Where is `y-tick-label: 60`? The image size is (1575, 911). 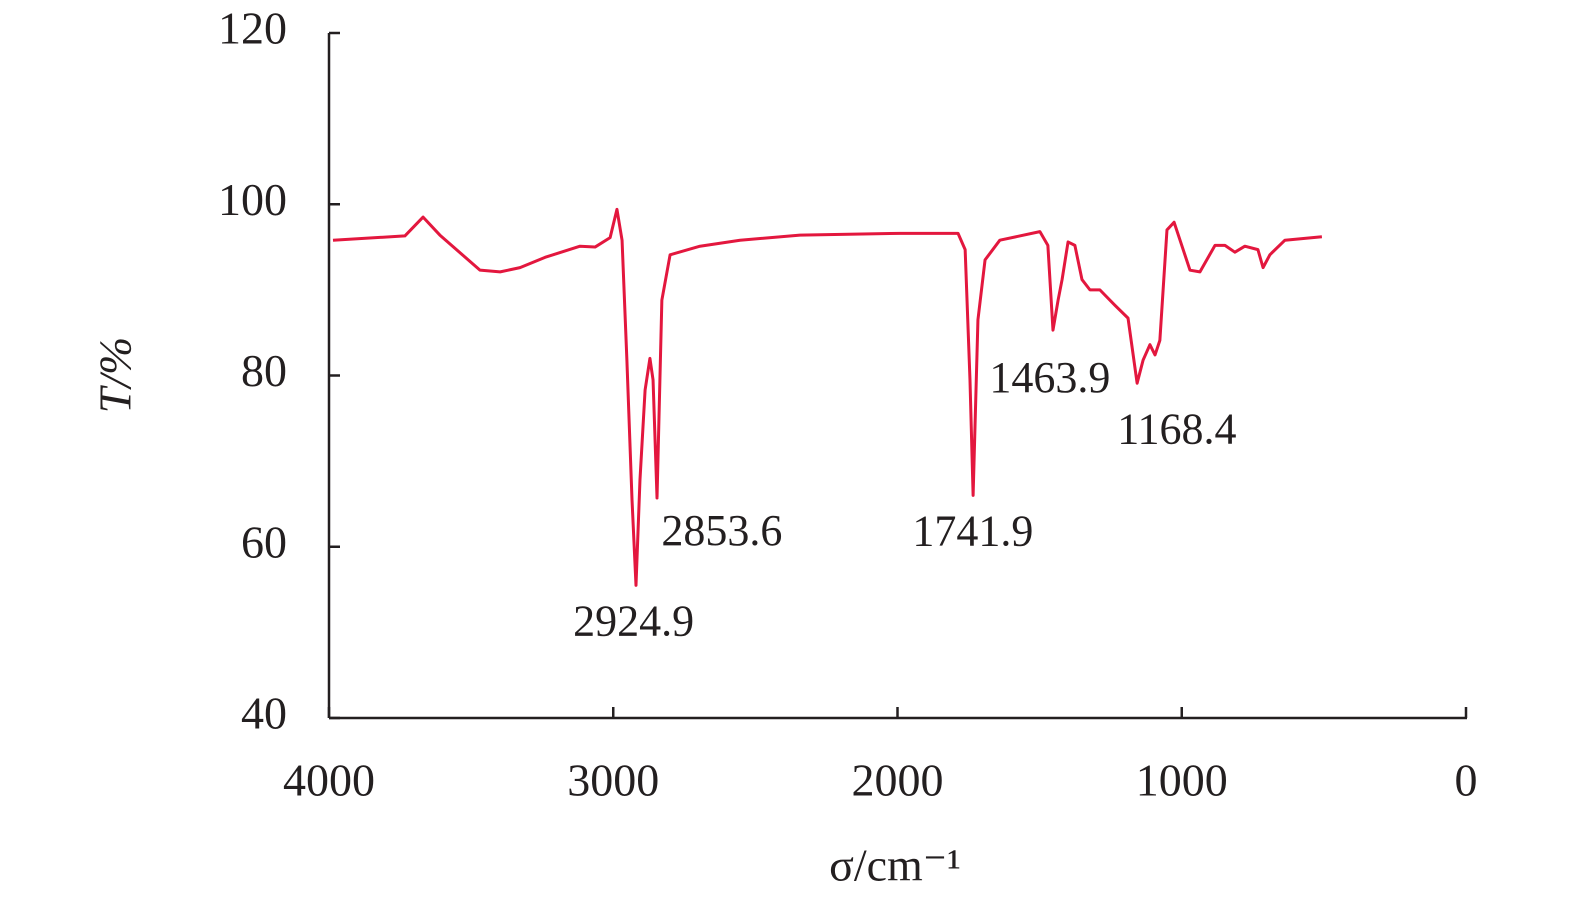 y-tick-label: 60 is located at coordinates (264, 541).